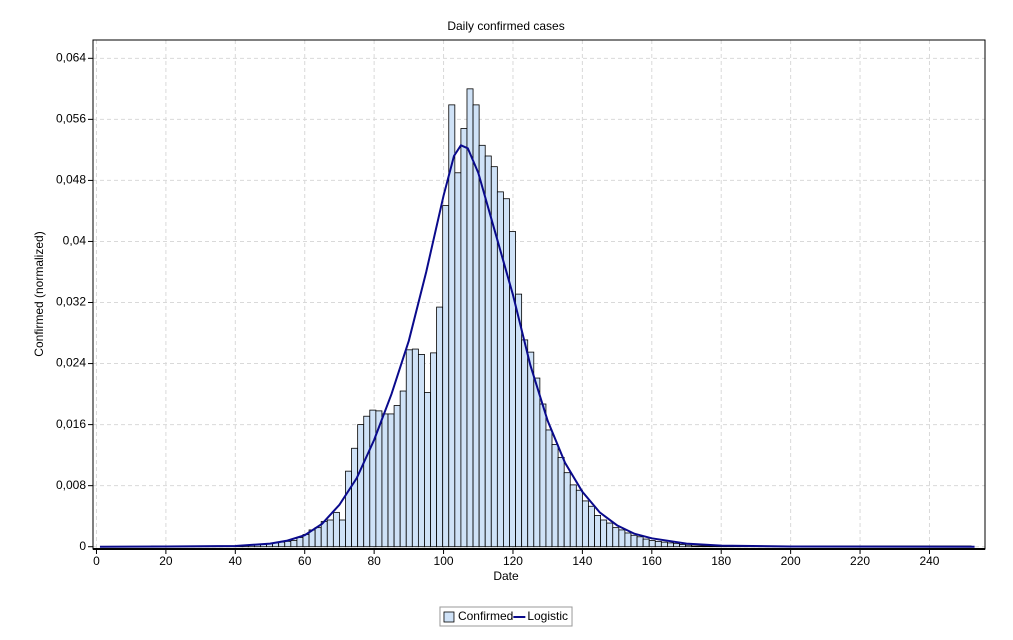 The height and width of the screenshot is (640, 1013). I want to click on y-tick-label: 0,056, so click(71, 119).